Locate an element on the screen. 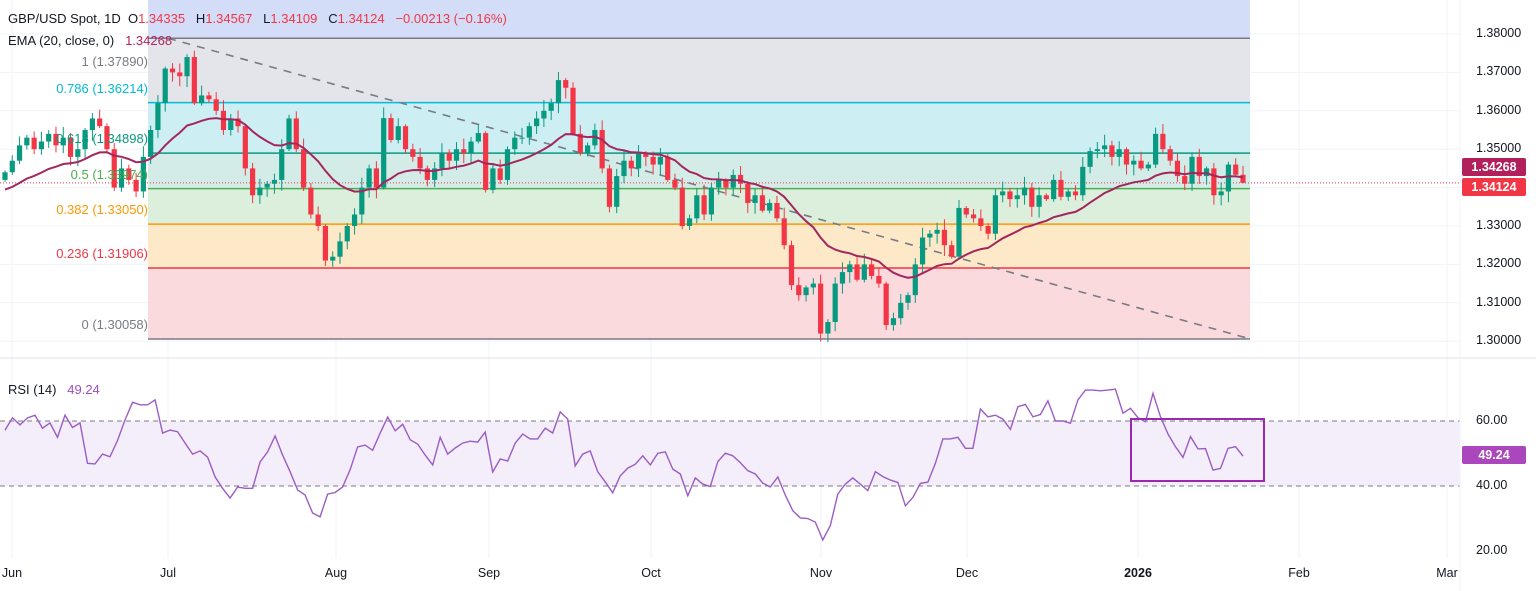 The width and height of the screenshot is (1536, 591). low-label: L is located at coordinates (267, 18).